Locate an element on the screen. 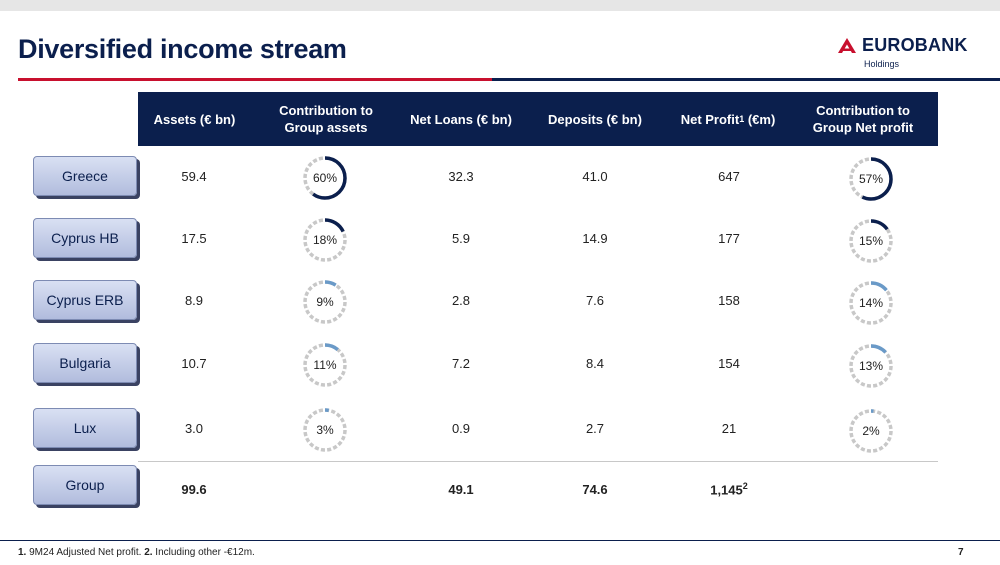 This screenshot has width=1000, height=565. bulgaria-contrib-assets-donut-fill is located at coordinates (325, 365).